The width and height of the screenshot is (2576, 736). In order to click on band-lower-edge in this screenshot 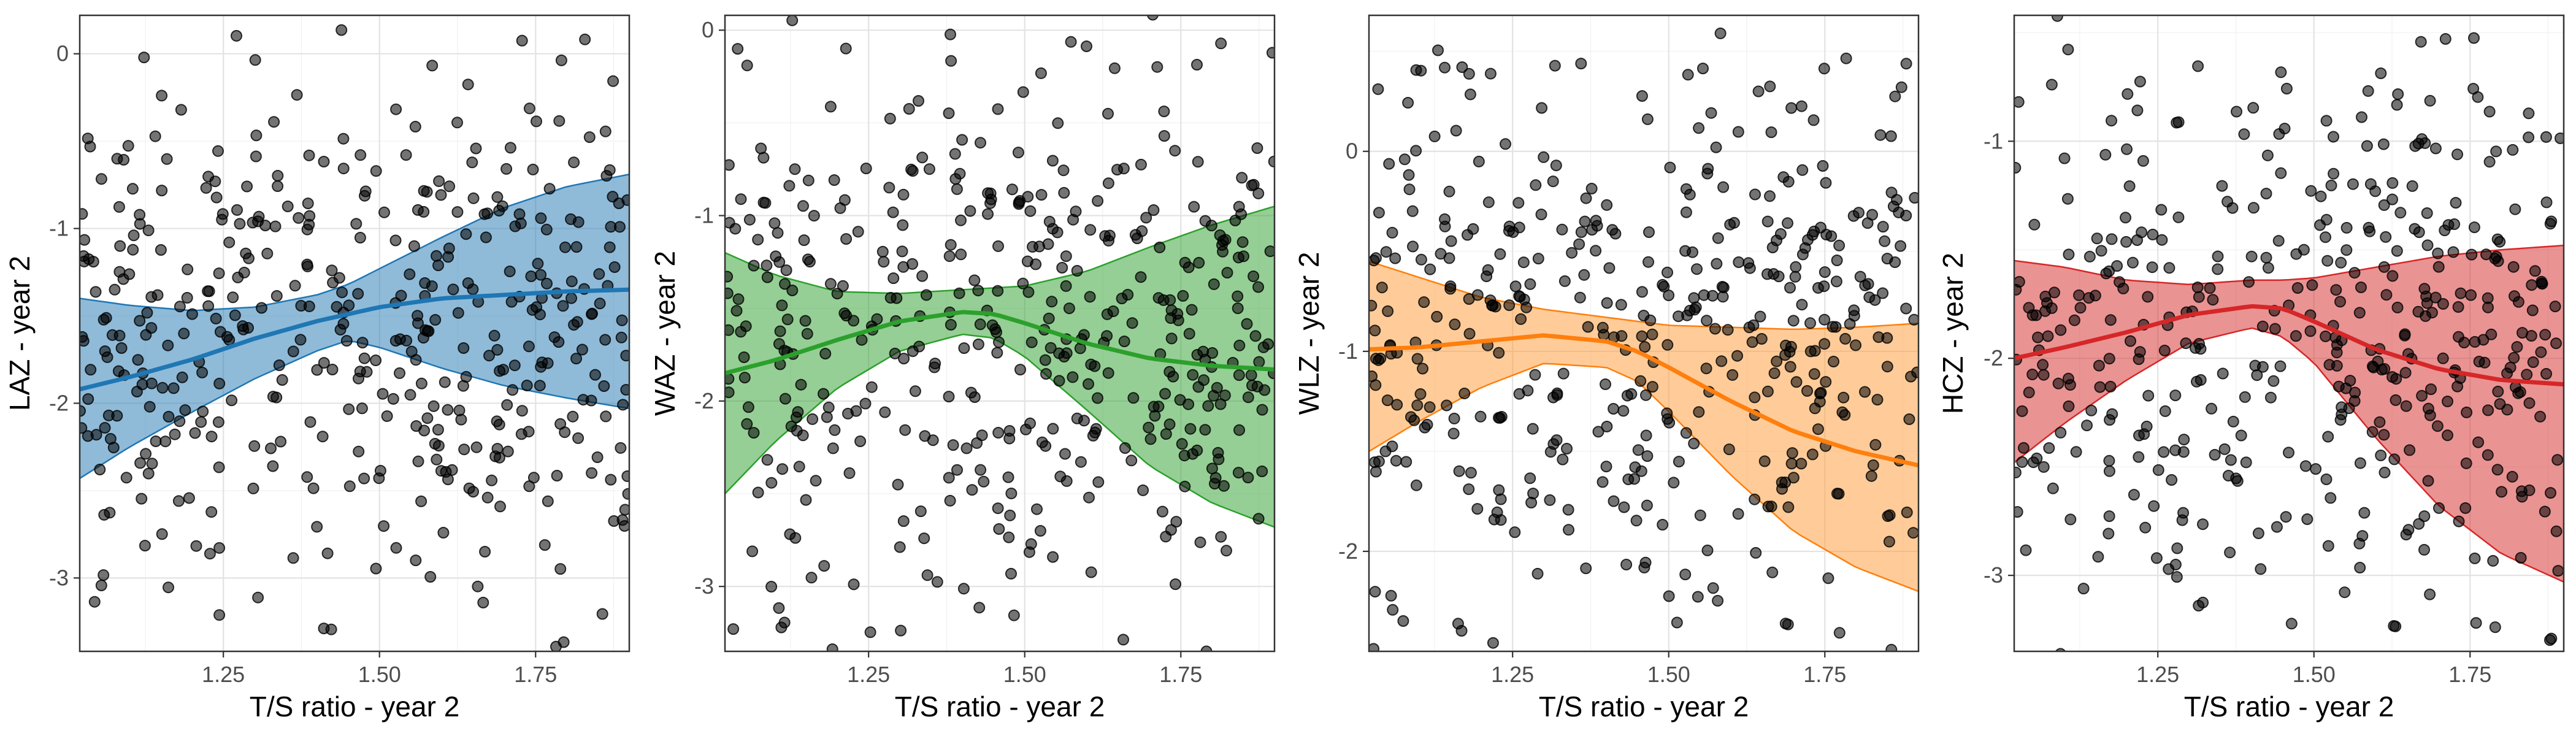, I will do `click(2289, 455)`.